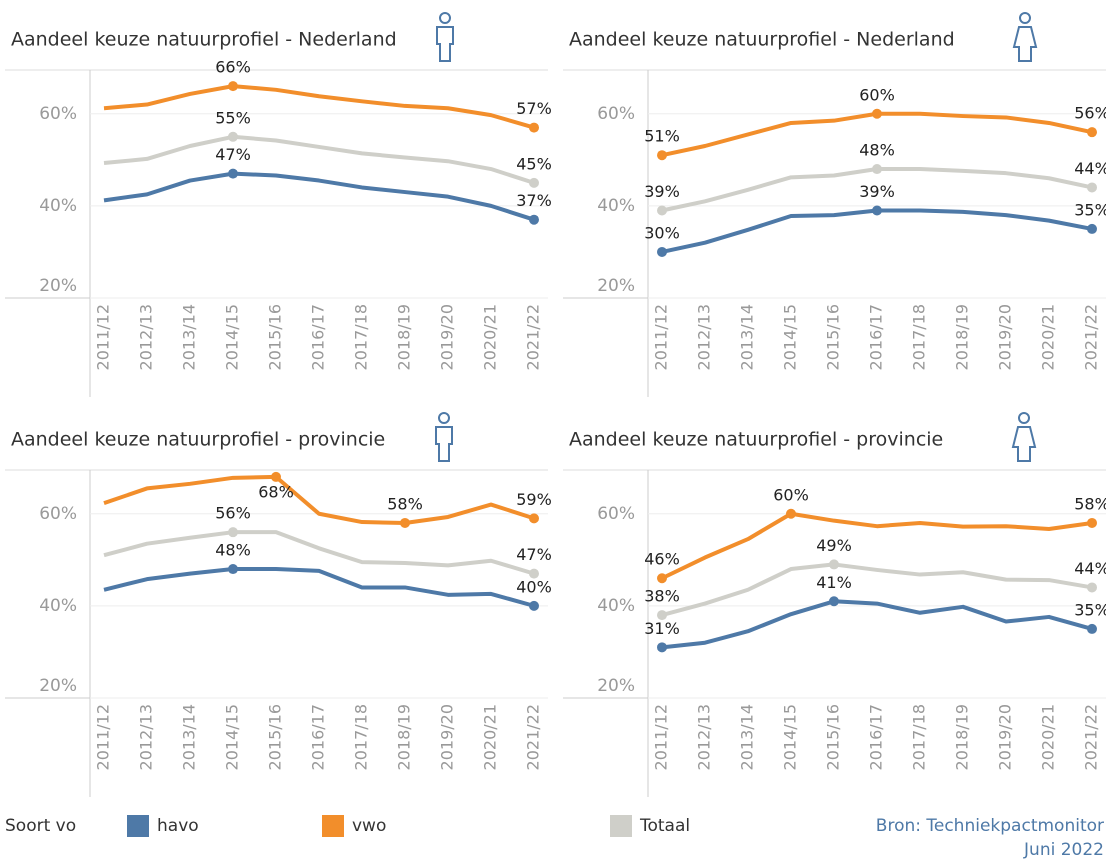 Image resolution: width=1106 pixels, height=860 pixels. I want to click on data-label: 56%, so click(1090, 113).